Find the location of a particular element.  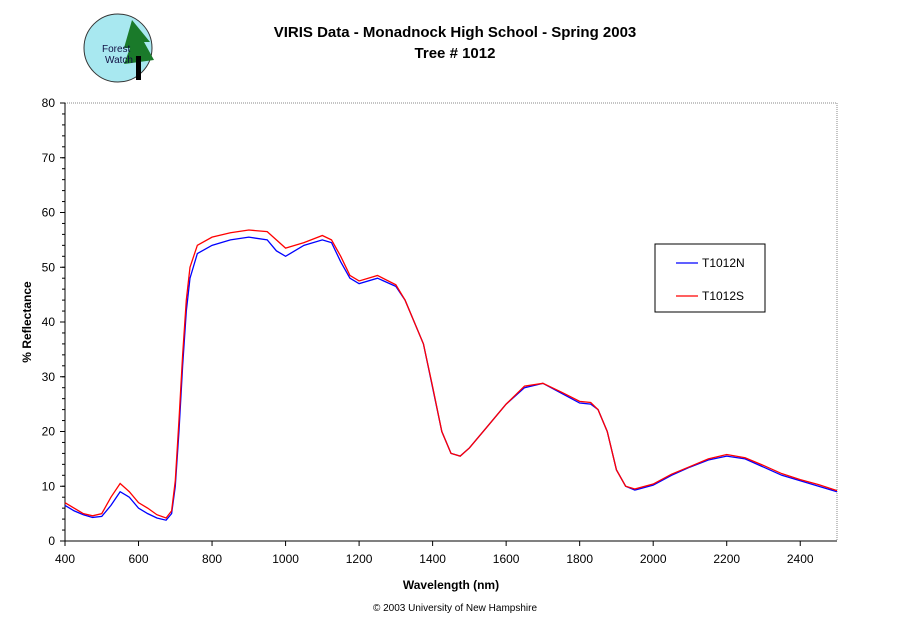

x-tick-label: 1800 is located at coordinates (579, 559).